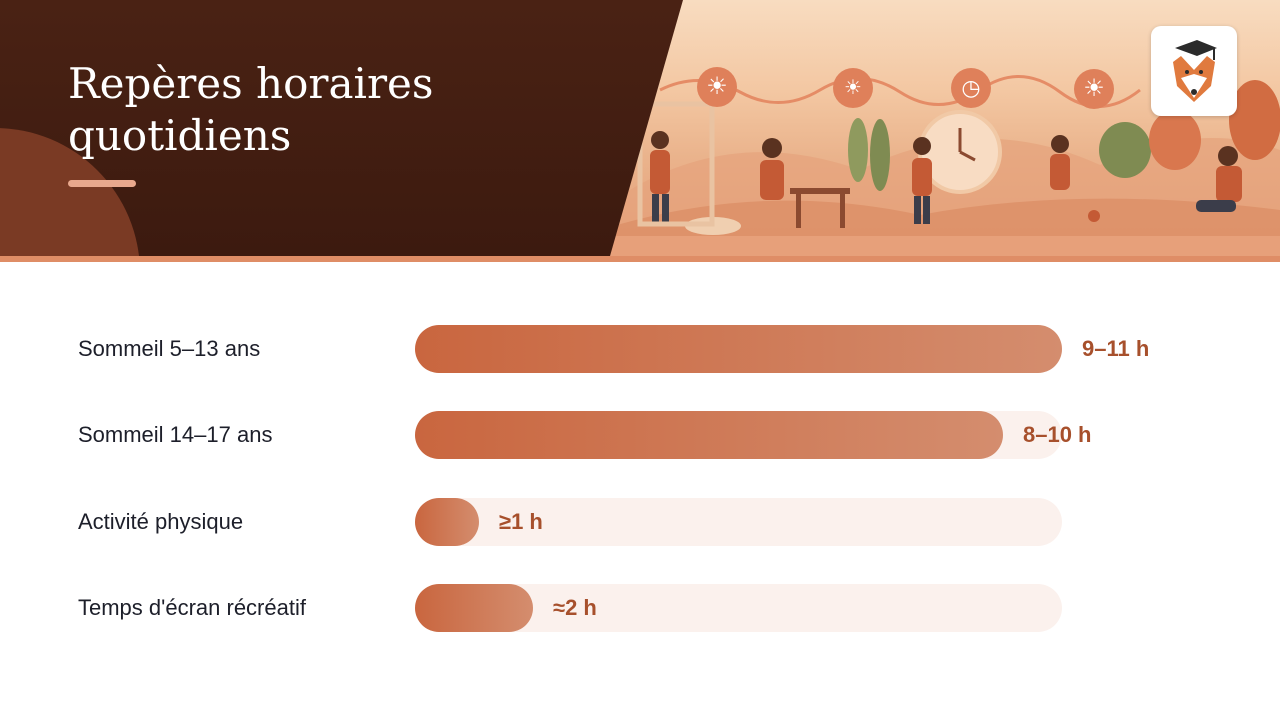  What do you see at coordinates (738, 522) in the screenshot?
I see `bar-track` at bounding box center [738, 522].